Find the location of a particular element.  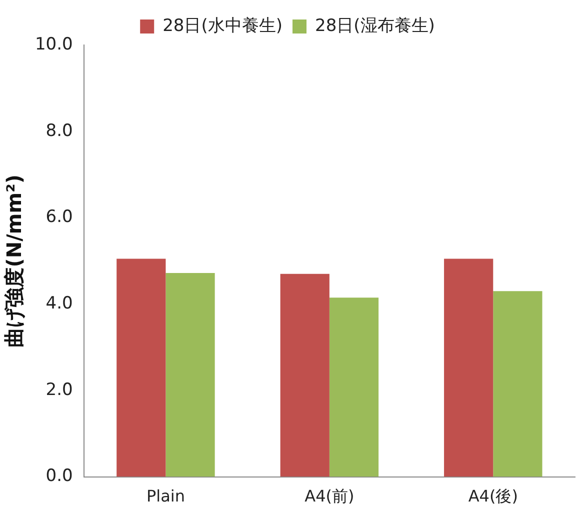

legend-label: 28日(湿布養生) is located at coordinates (375, 26).